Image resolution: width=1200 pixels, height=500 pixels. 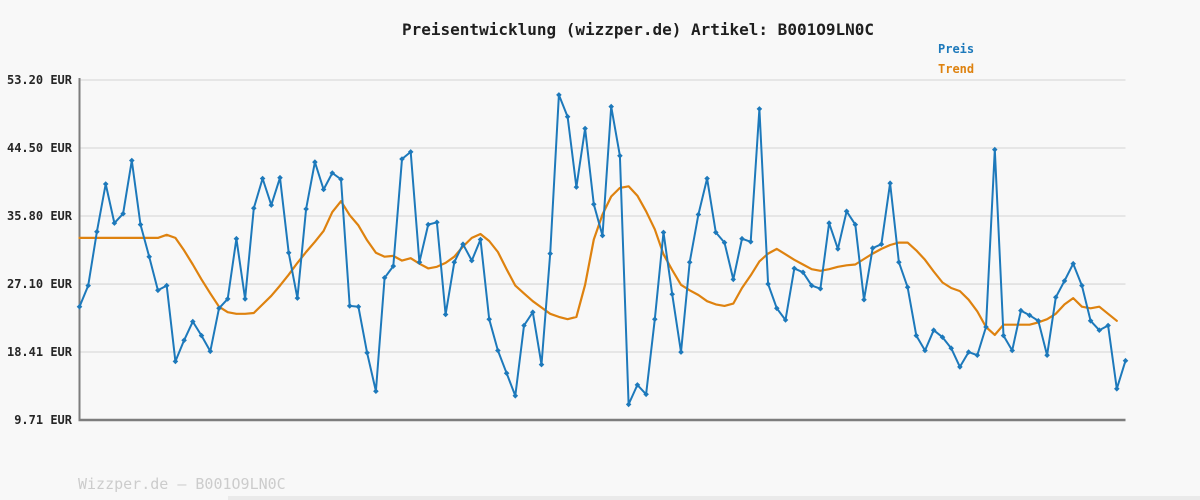 I want to click on y-tick-label: 35.80 EUR, so click(x=39, y=216).